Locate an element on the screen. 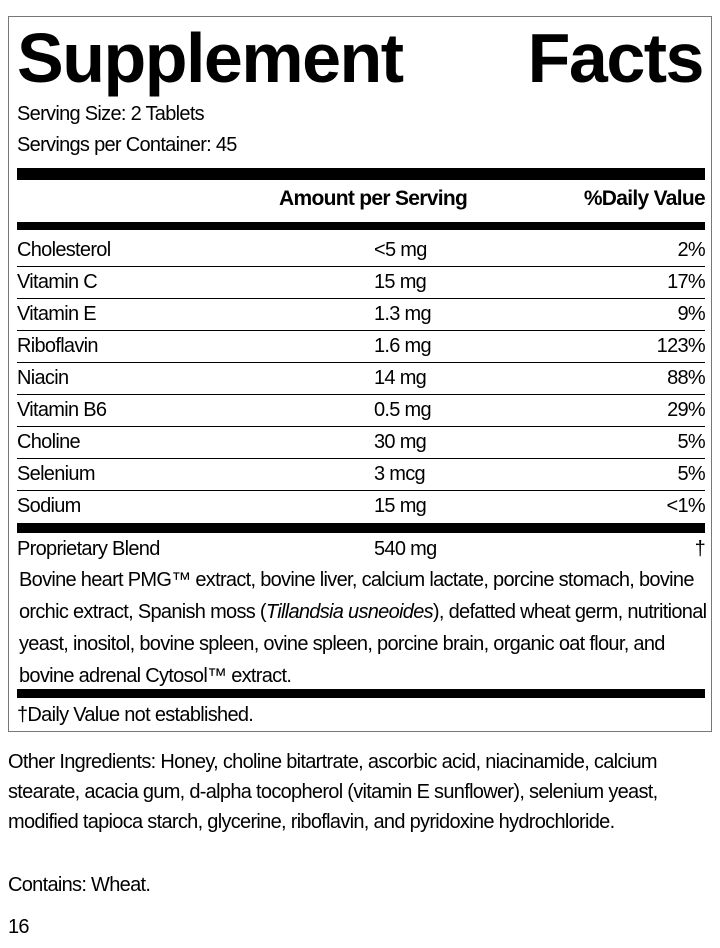 This screenshot has height=948, width=720. nutrient-amount: 1.6 mg is located at coordinates (403, 346).